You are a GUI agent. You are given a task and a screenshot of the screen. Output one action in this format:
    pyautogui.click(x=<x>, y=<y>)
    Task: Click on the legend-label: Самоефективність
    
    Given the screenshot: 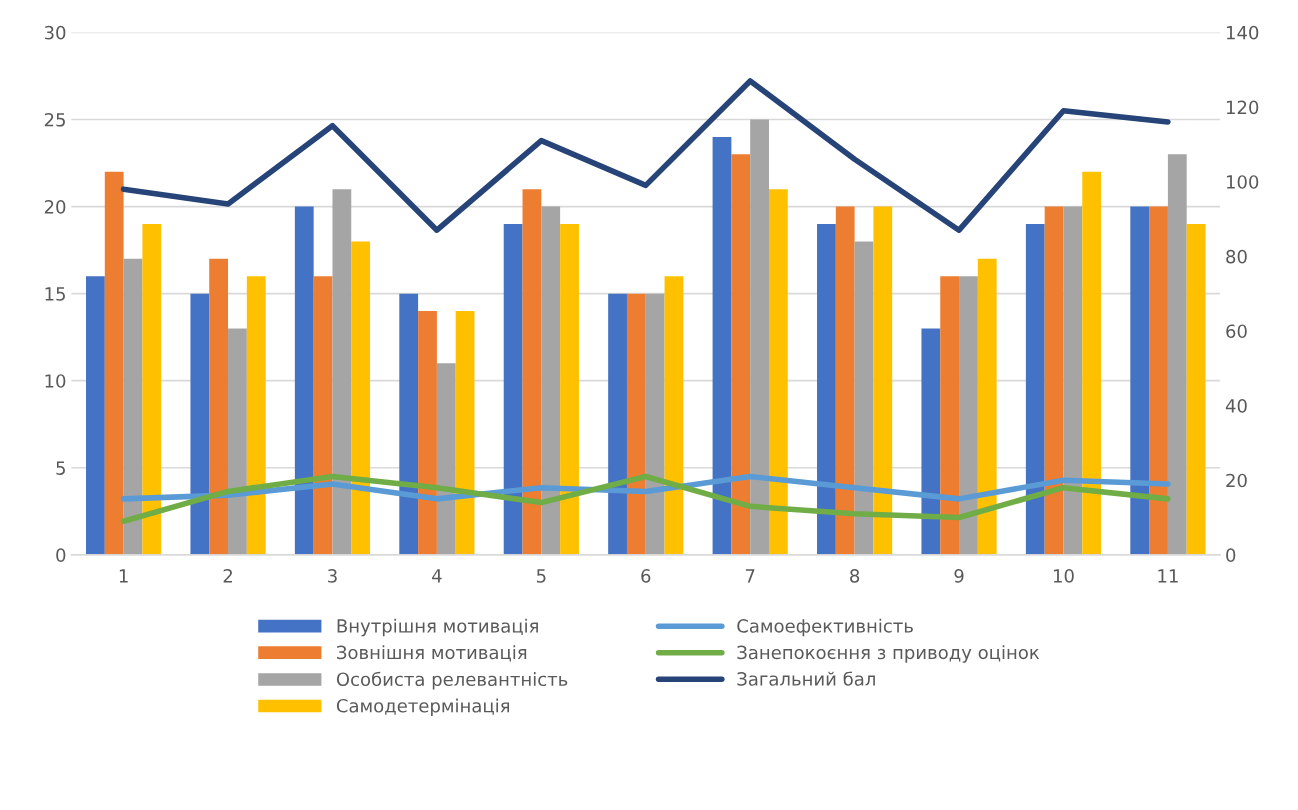 What is the action you would take?
    pyautogui.click(x=825, y=627)
    